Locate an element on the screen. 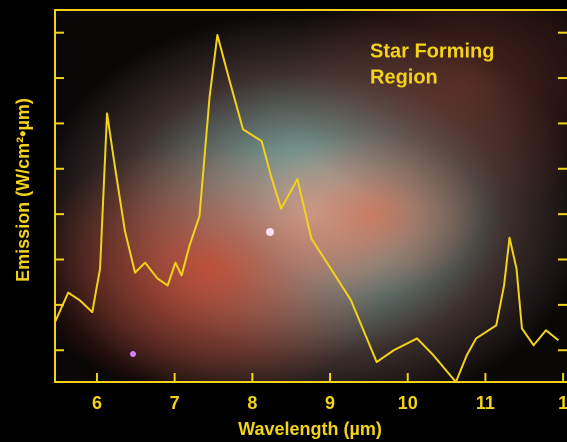  annotation: Region is located at coordinates (404, 77).